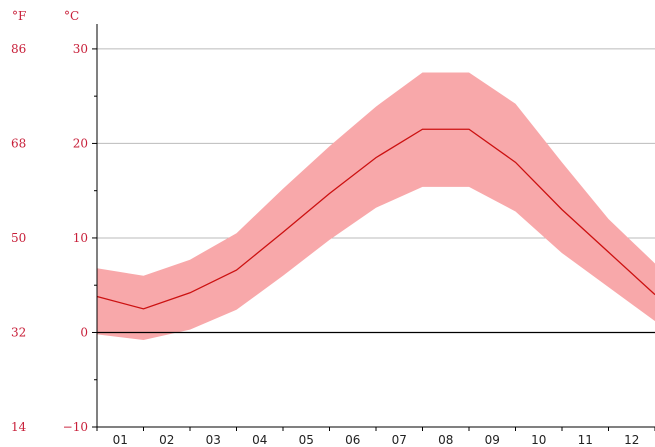  I want to click on y-tick-labels: −10 14 0 32 10 50 20 68 30 86, so click(49, 238).